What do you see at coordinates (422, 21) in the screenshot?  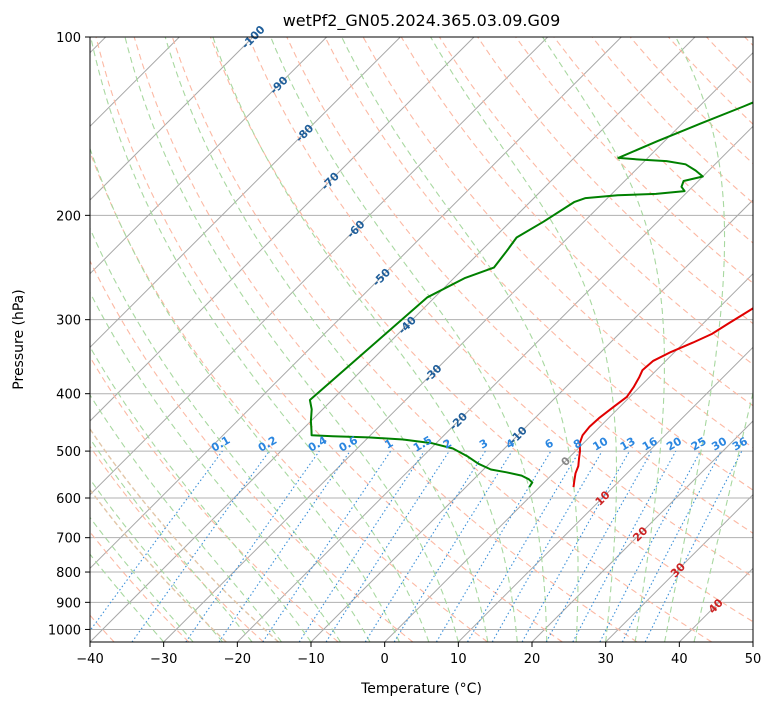 I see `chart-title: wetPf2_GN05.2024.365.03.09.G09` at bounding box center [422, 21].